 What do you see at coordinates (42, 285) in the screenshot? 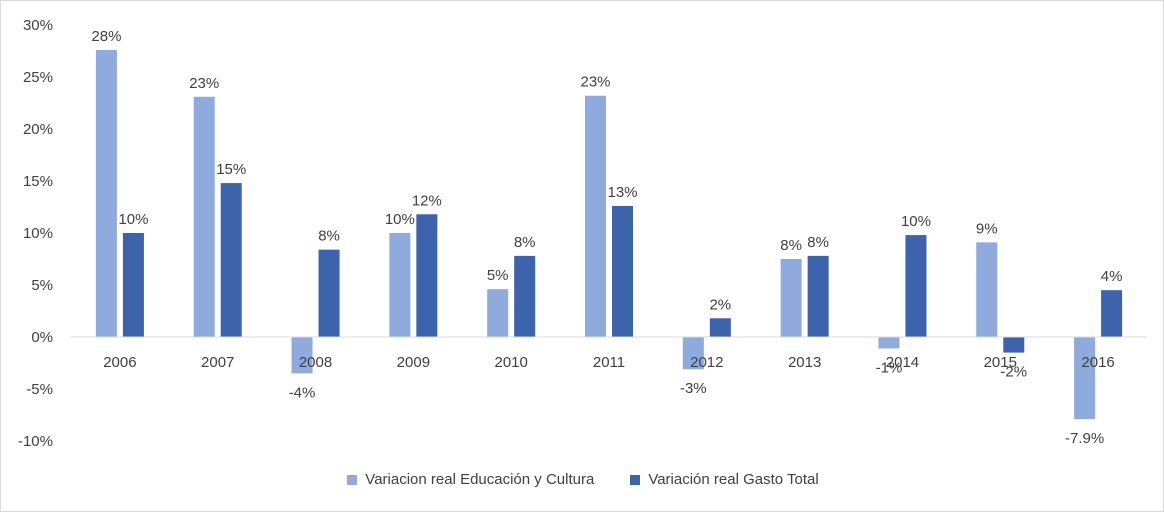
I see `y-tick-label: 5%` at bounding box center [42, 285].